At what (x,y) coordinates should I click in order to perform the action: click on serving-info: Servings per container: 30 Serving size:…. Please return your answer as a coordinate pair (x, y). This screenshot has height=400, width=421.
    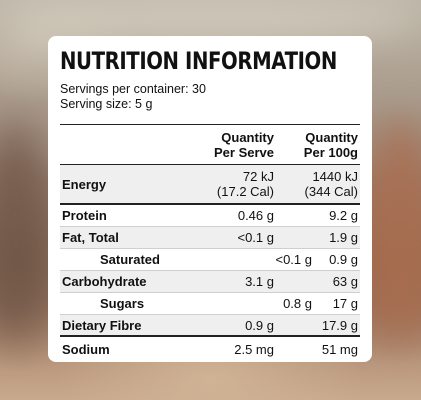
    Looking at the image, I should click on (210, 97).